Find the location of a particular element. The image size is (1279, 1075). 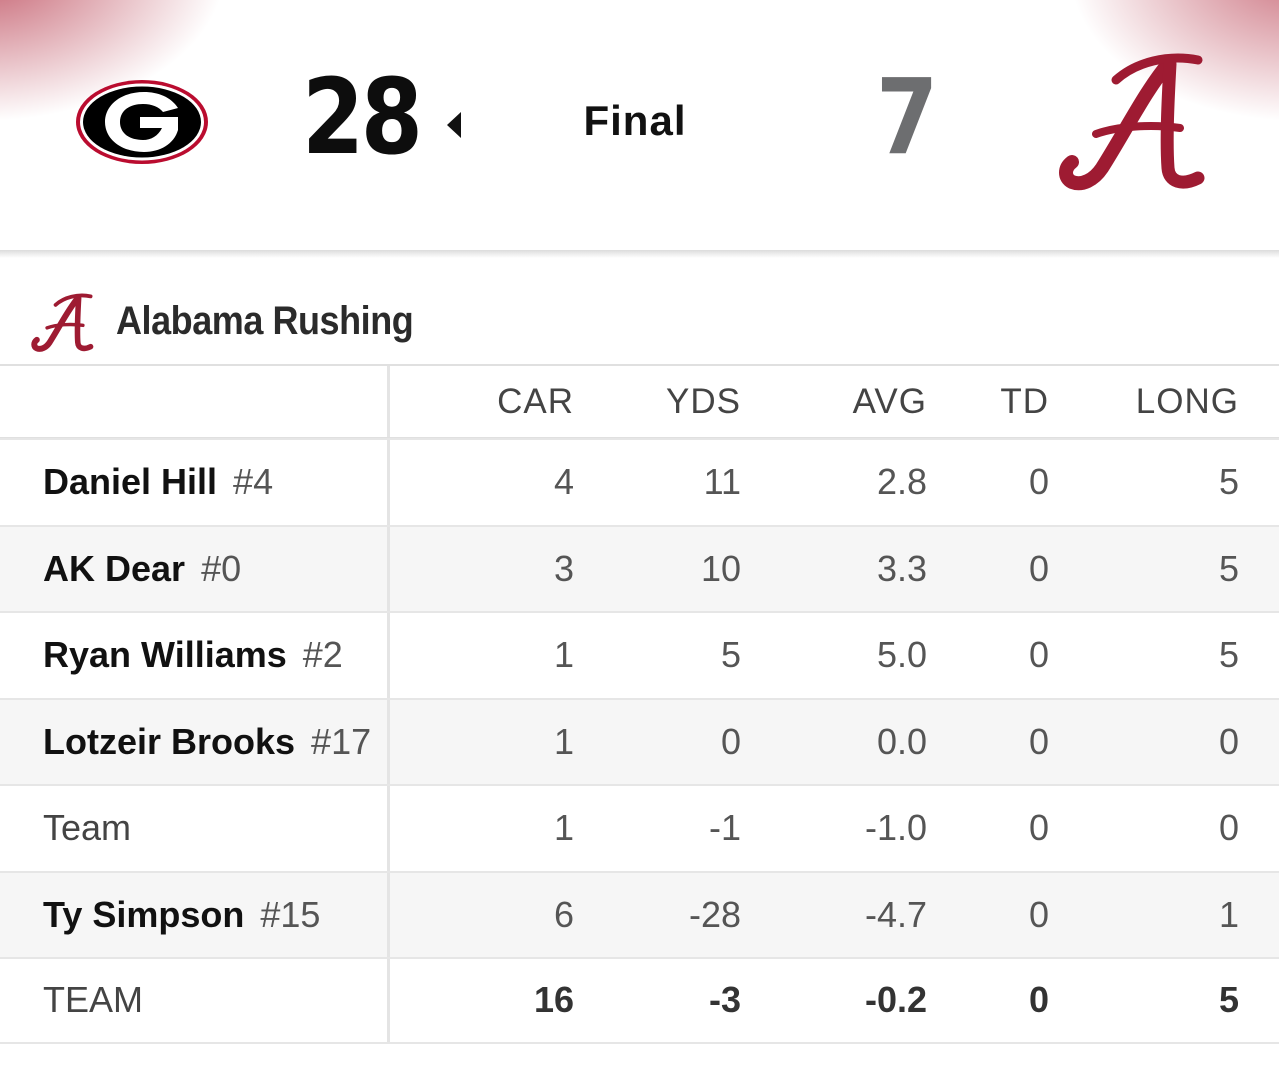

stat-avg: 3.3 is located at coordinates (901, 568).